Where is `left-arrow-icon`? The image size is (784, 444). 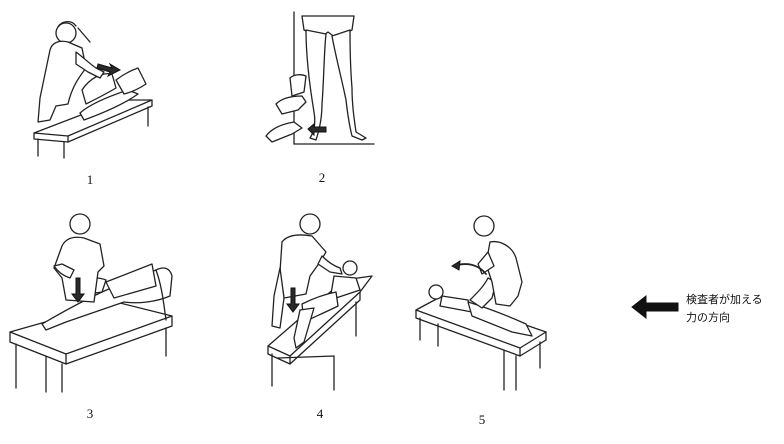
left-arrow-icon is located at coordinates (655, 307).